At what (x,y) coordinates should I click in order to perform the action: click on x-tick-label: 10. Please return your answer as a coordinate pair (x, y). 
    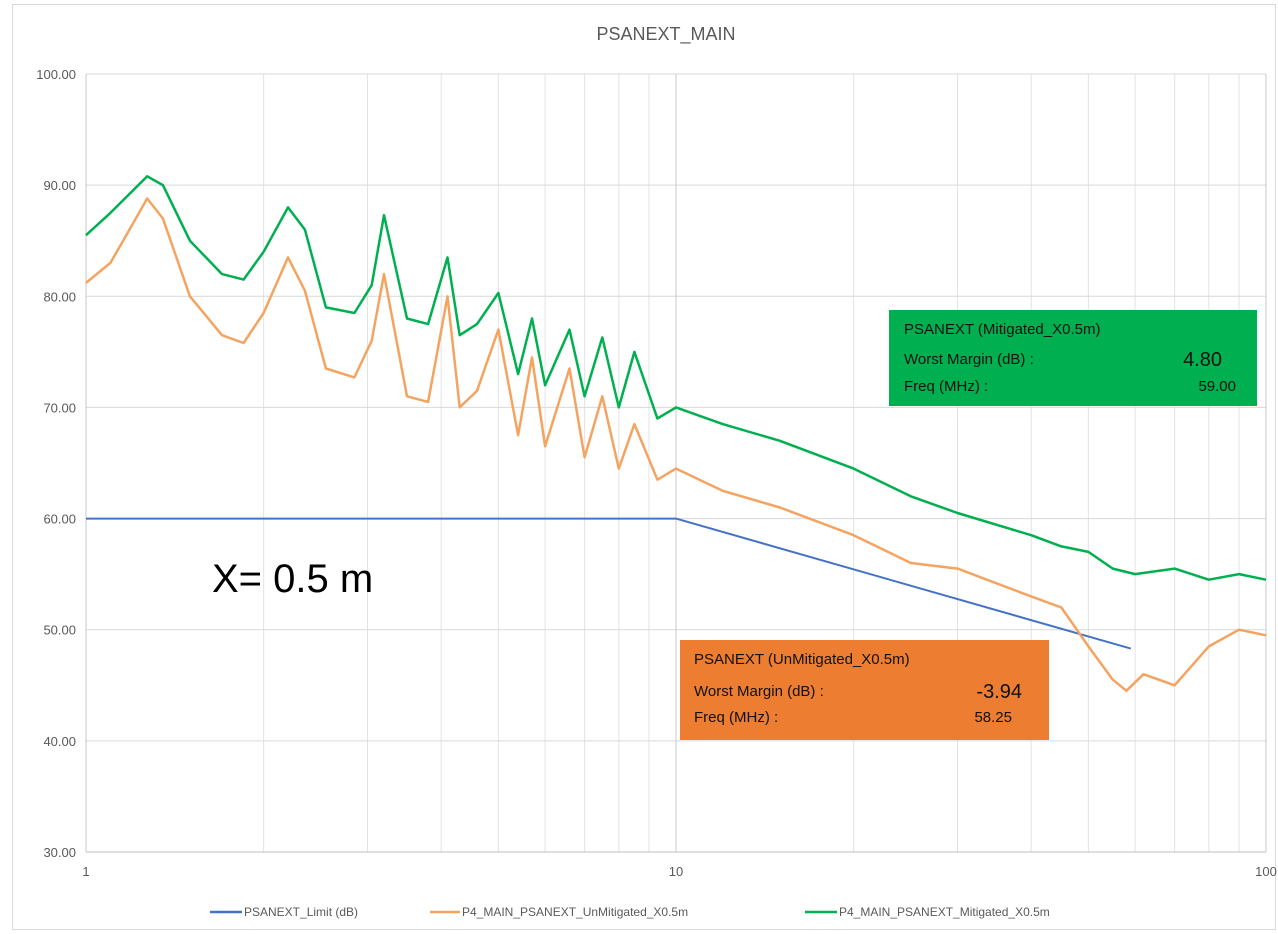
    Looking at the image, I should click on (676, 871).